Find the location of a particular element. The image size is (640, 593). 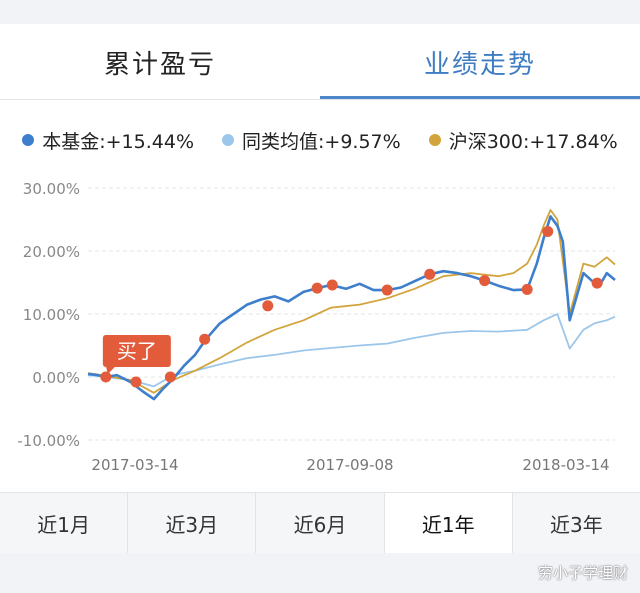

tab-bar: 累计盈亏 业绩走势 is located at coordinates (320, 62).